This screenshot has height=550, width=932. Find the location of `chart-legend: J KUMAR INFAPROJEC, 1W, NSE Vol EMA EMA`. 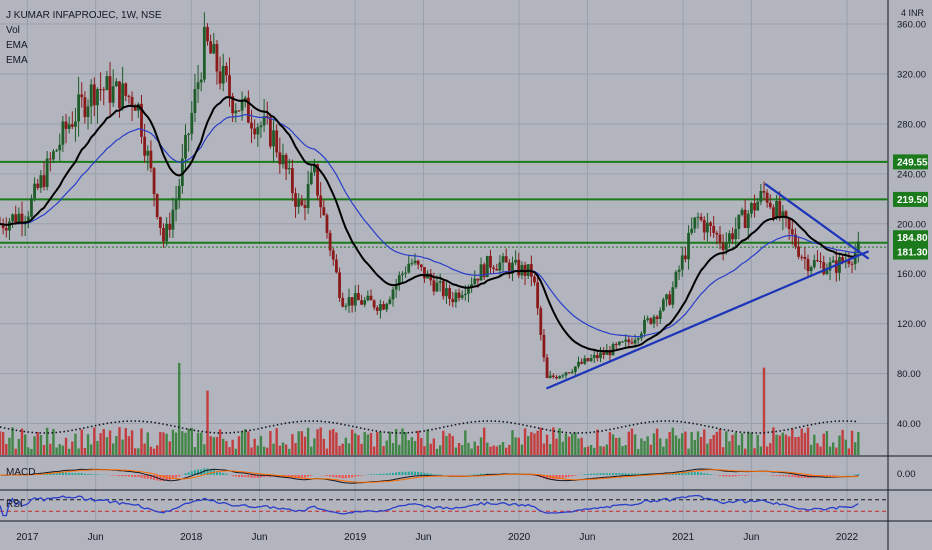

chart-legend: J KUMAR INFAPROJEC, 1W, NSE Vol EMA EMA is located at coordinates (84, 38).